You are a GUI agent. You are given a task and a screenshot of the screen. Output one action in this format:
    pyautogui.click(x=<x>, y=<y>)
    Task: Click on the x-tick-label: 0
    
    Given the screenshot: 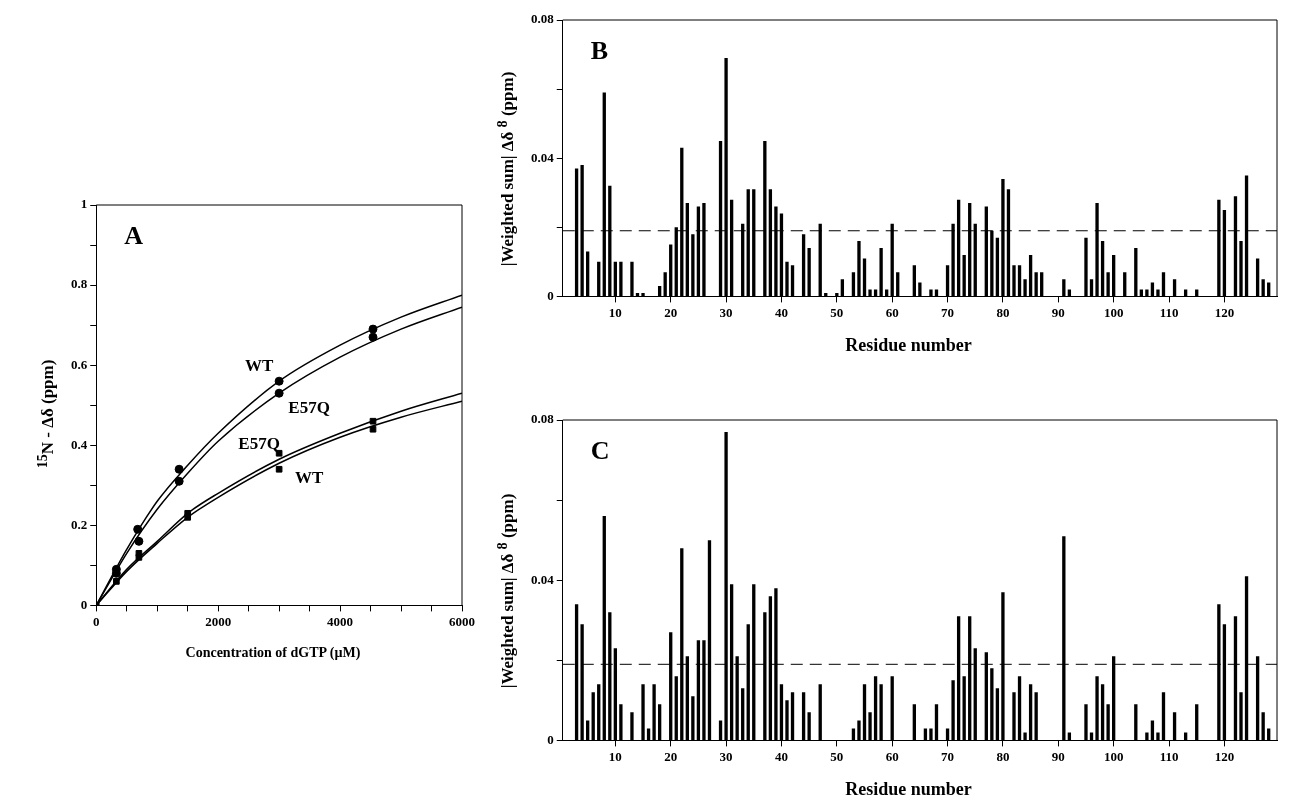 What is the action you would take?
    pyautogui.click(x=96, y=621)
    